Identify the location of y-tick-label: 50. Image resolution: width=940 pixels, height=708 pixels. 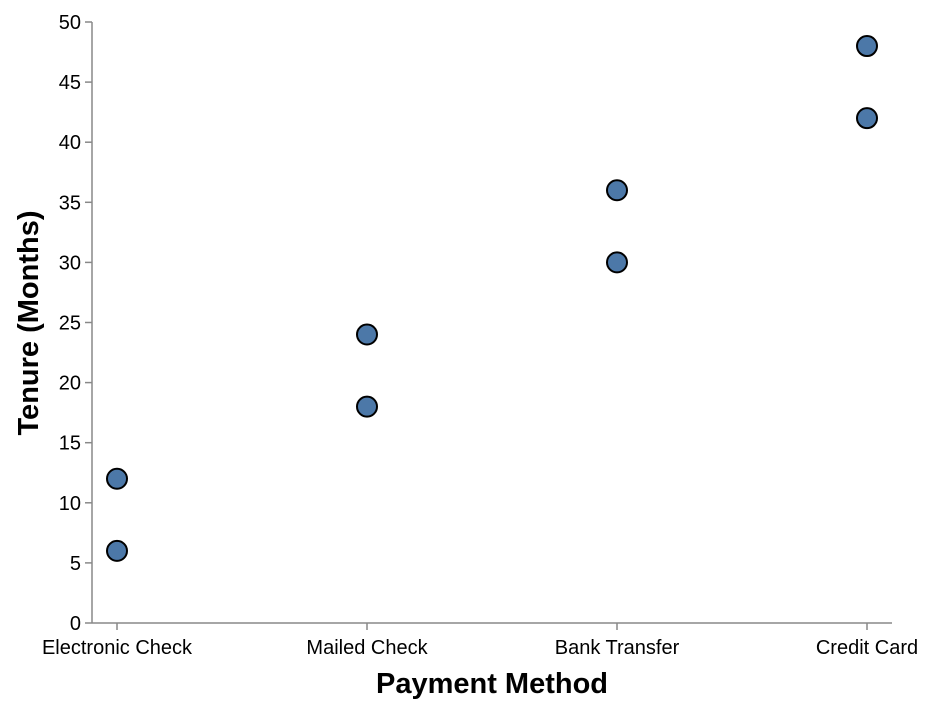
(70, 23).